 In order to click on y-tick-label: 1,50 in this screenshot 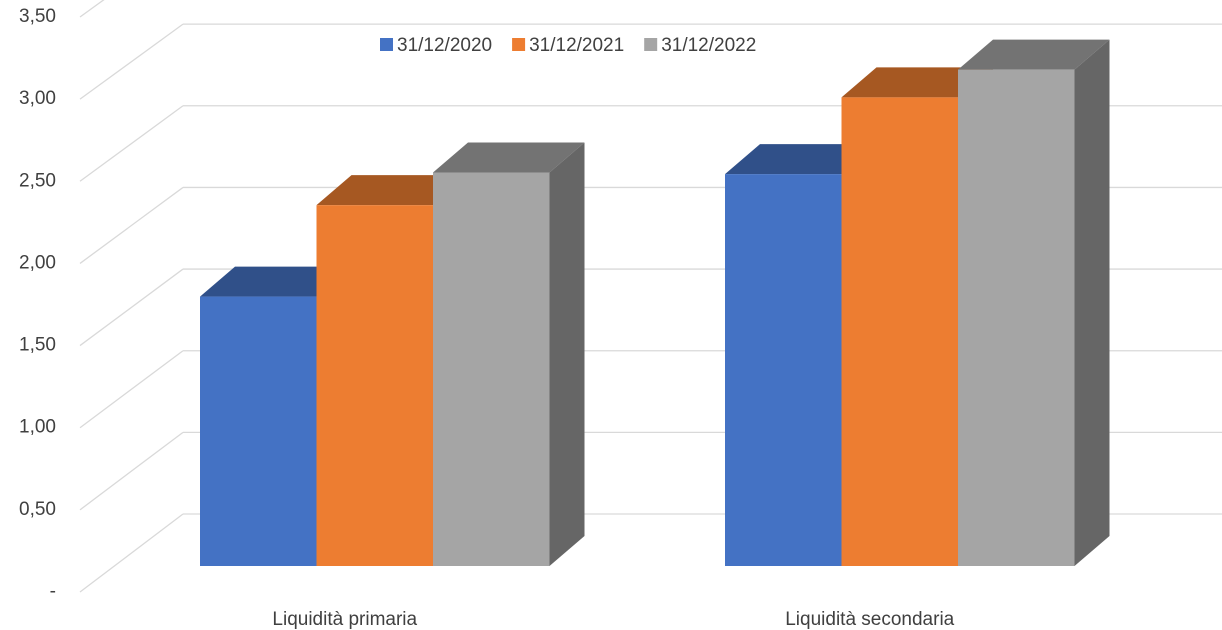, I will do `click(37, 345)`.